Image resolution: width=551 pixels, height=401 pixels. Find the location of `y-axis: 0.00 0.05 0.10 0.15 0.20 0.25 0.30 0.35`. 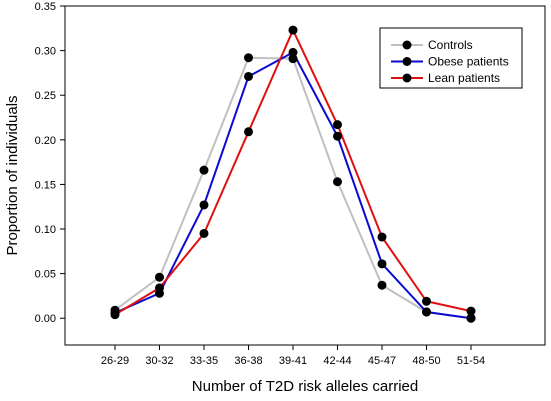

y-axis: 0.00 0.05 0.10 0.15 0.20 0.25 0.30 0.35 is located at coordinates (50, 163).